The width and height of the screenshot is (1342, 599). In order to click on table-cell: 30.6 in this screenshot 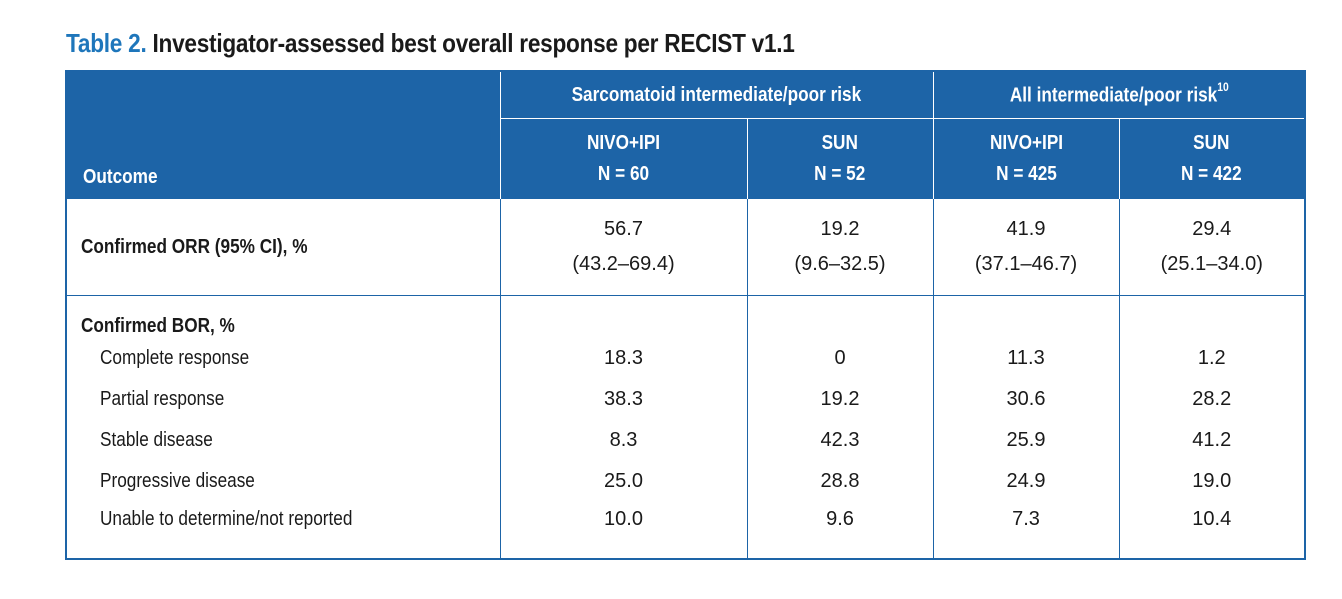, I will do `click(1026, 399)`.